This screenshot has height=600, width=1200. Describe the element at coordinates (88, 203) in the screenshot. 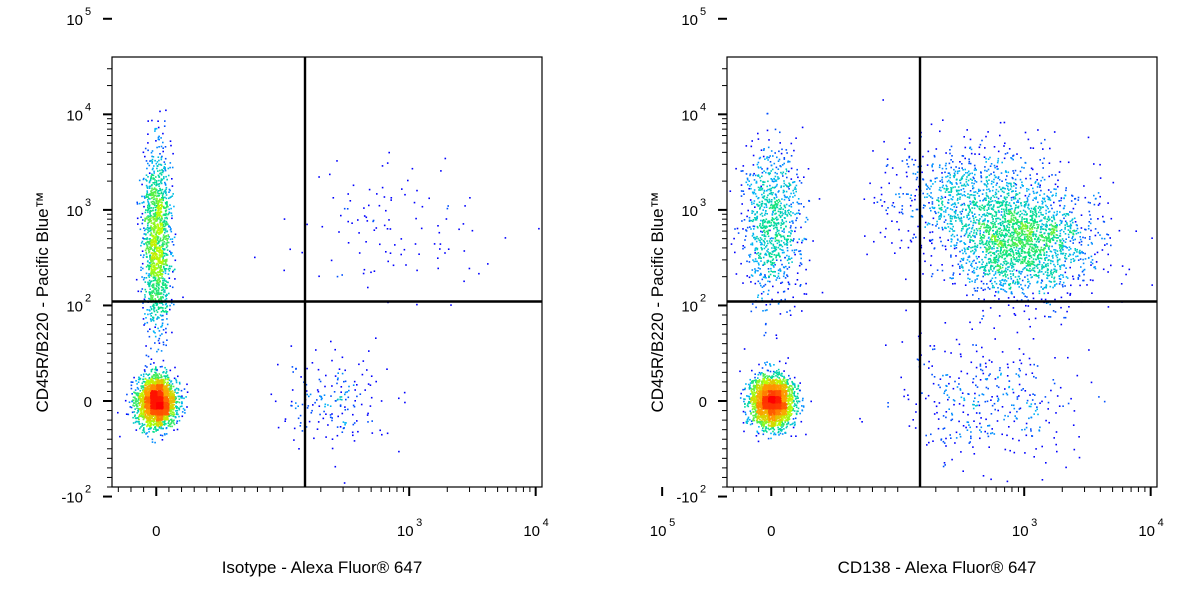

I see `y-tick-exponent: 3` at that location.